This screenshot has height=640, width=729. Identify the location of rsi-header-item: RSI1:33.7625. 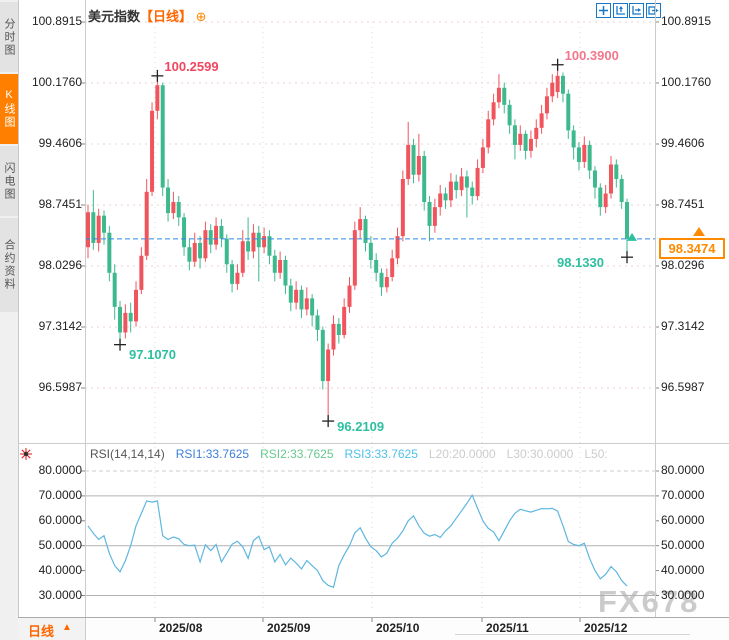
(212, 454).